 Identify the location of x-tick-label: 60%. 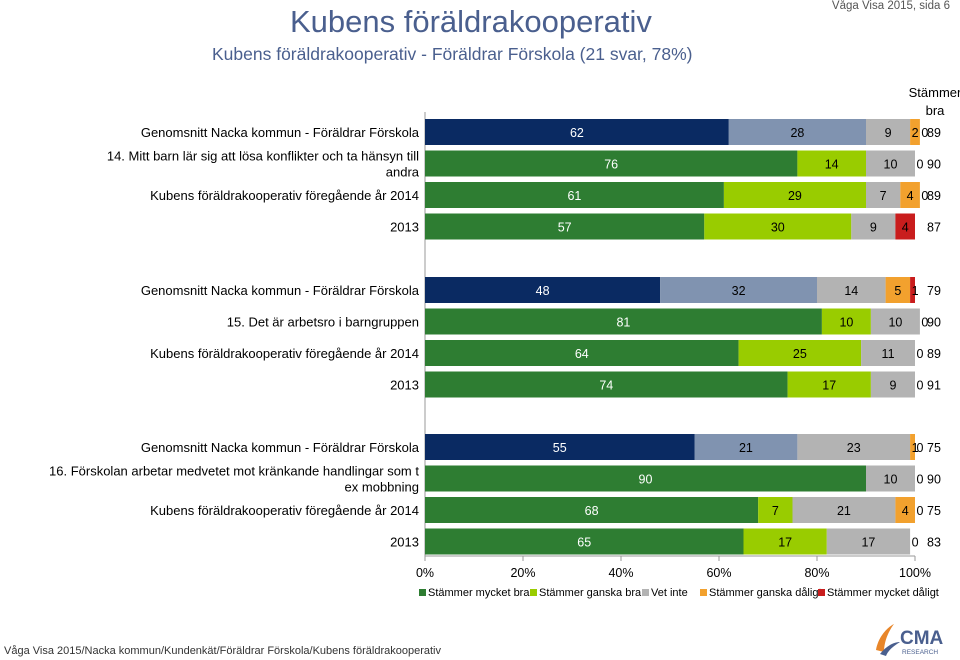
(718, 573).